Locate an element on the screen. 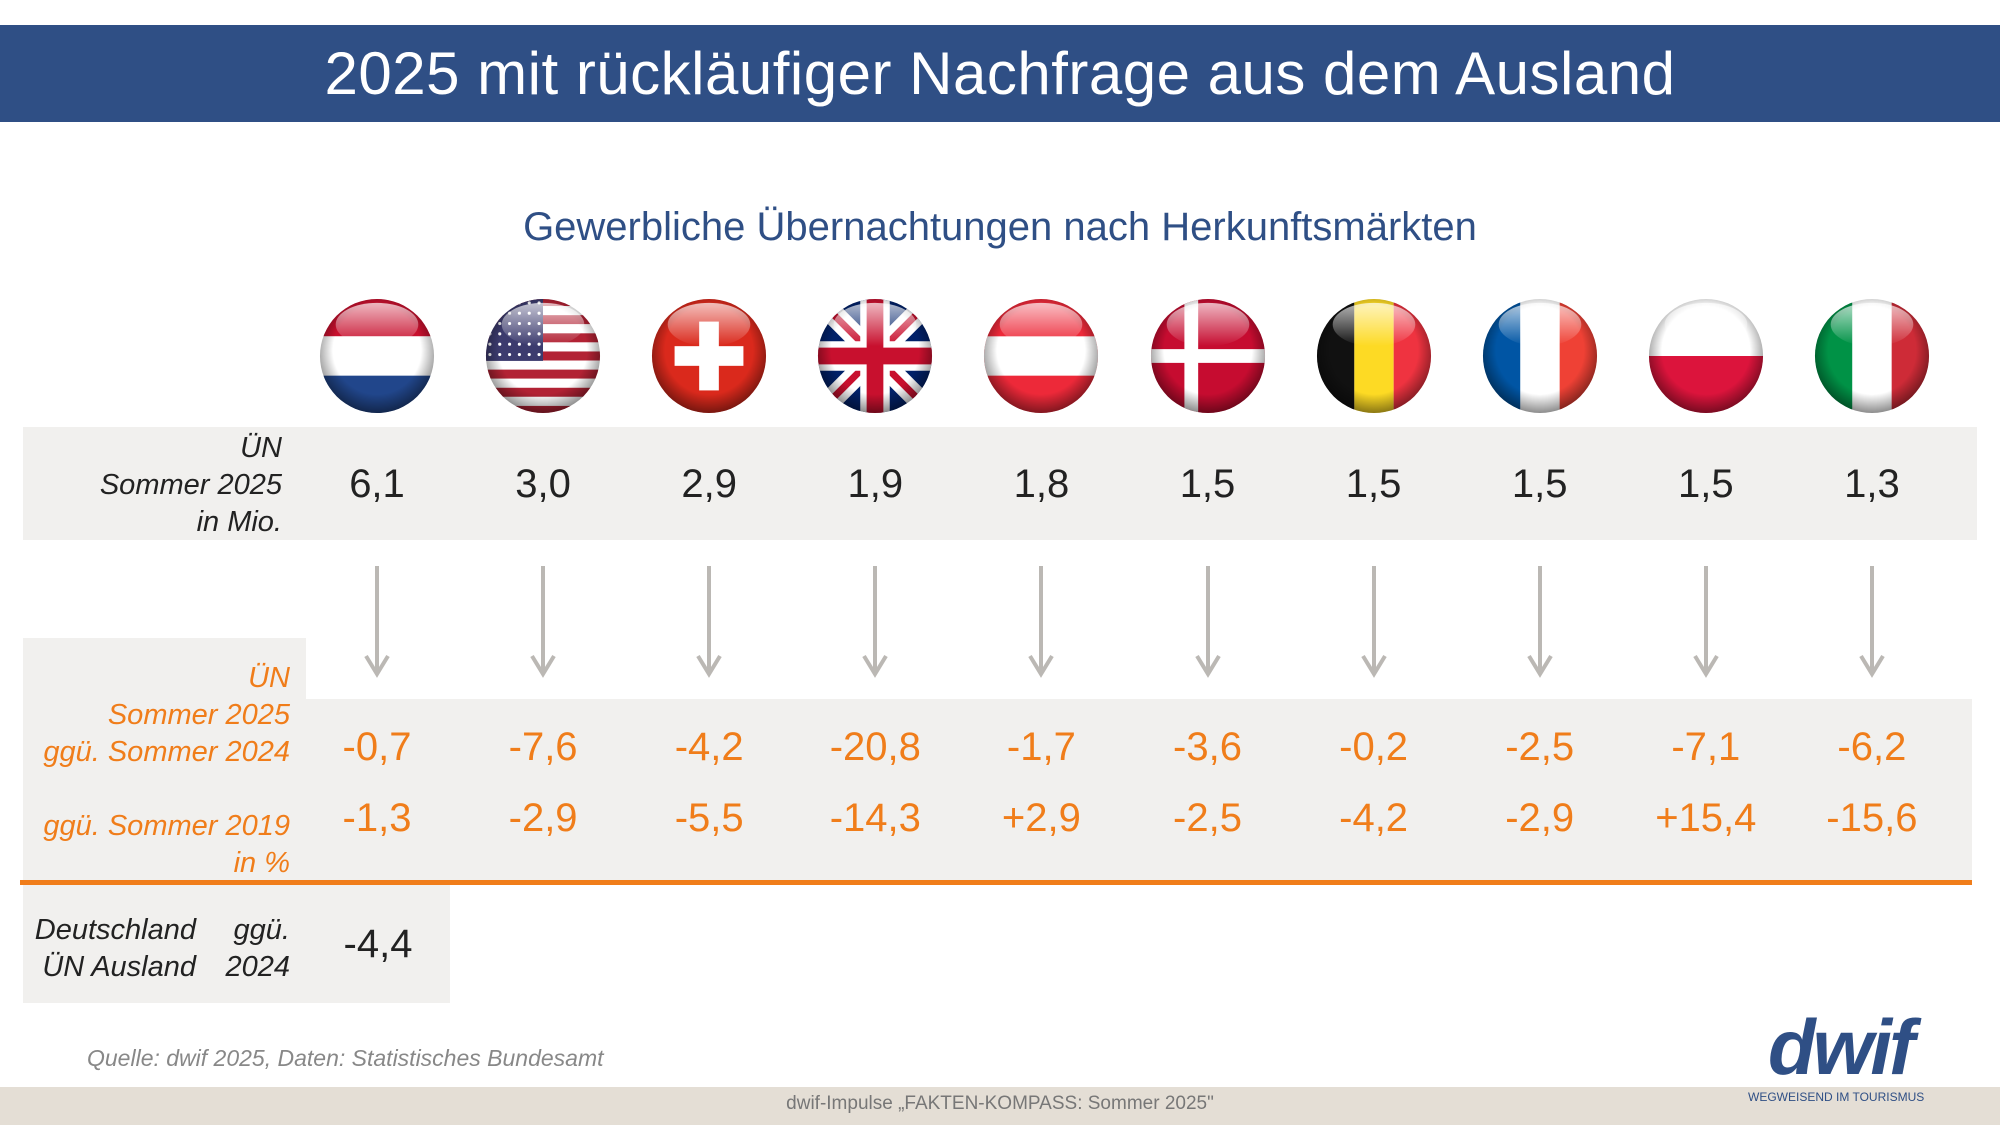  label-line: in % is located at coordinates (261, 863).